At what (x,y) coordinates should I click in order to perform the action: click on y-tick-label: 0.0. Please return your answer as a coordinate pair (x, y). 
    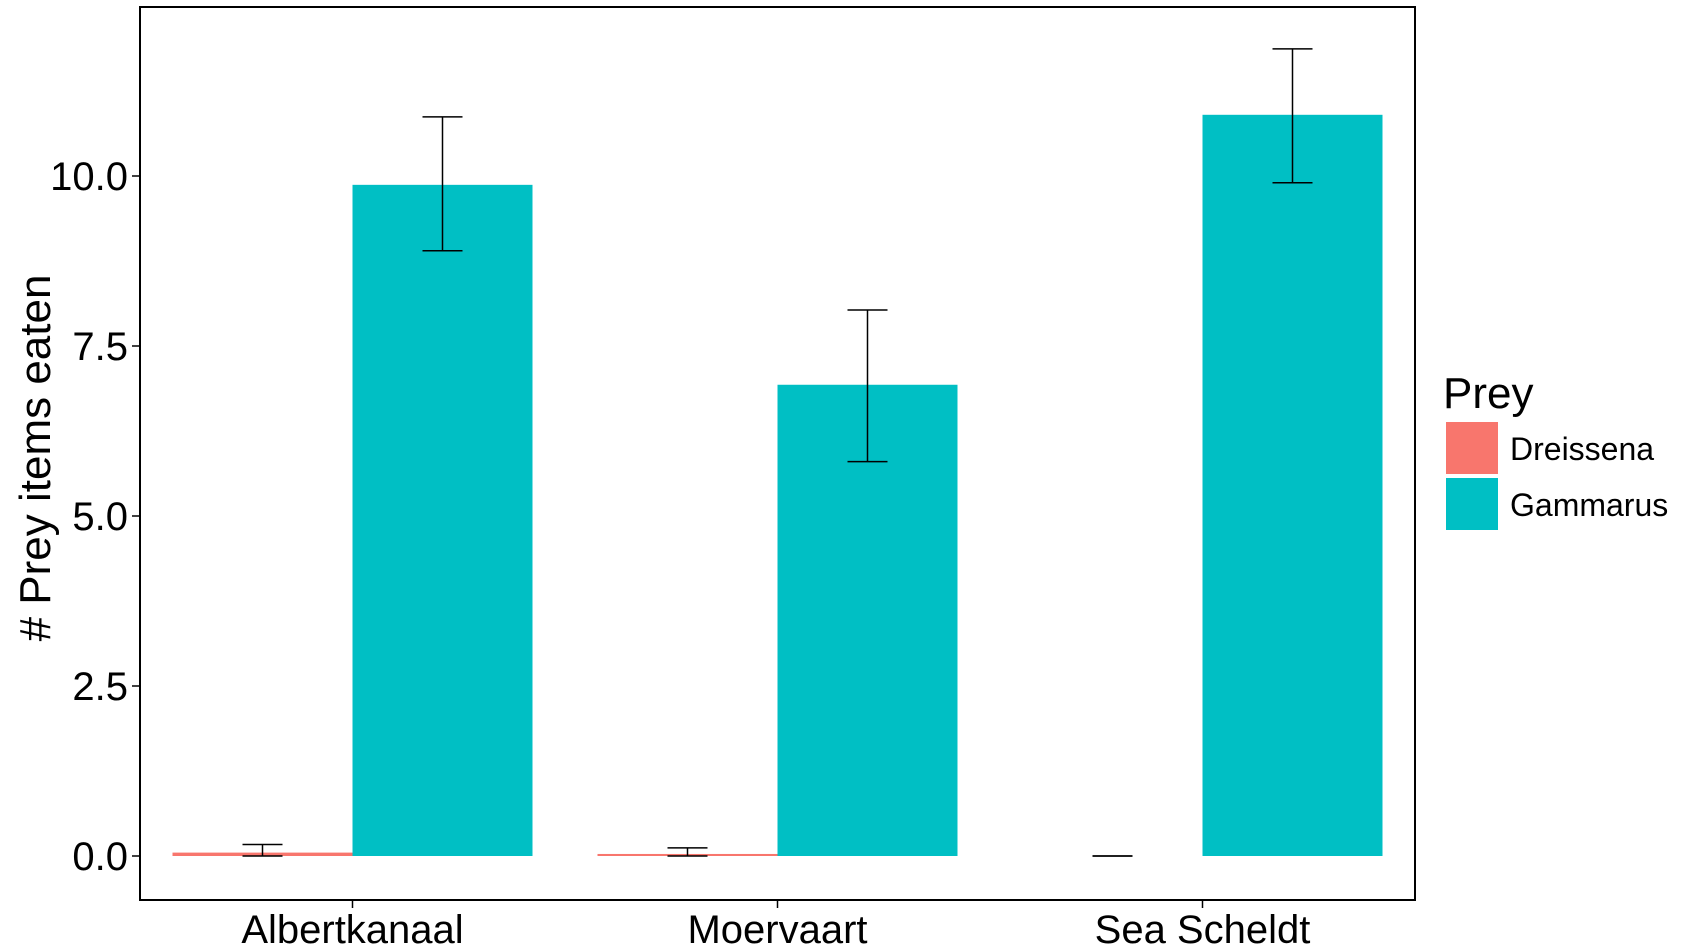
    Looking at the image, I should click on (100, 857).